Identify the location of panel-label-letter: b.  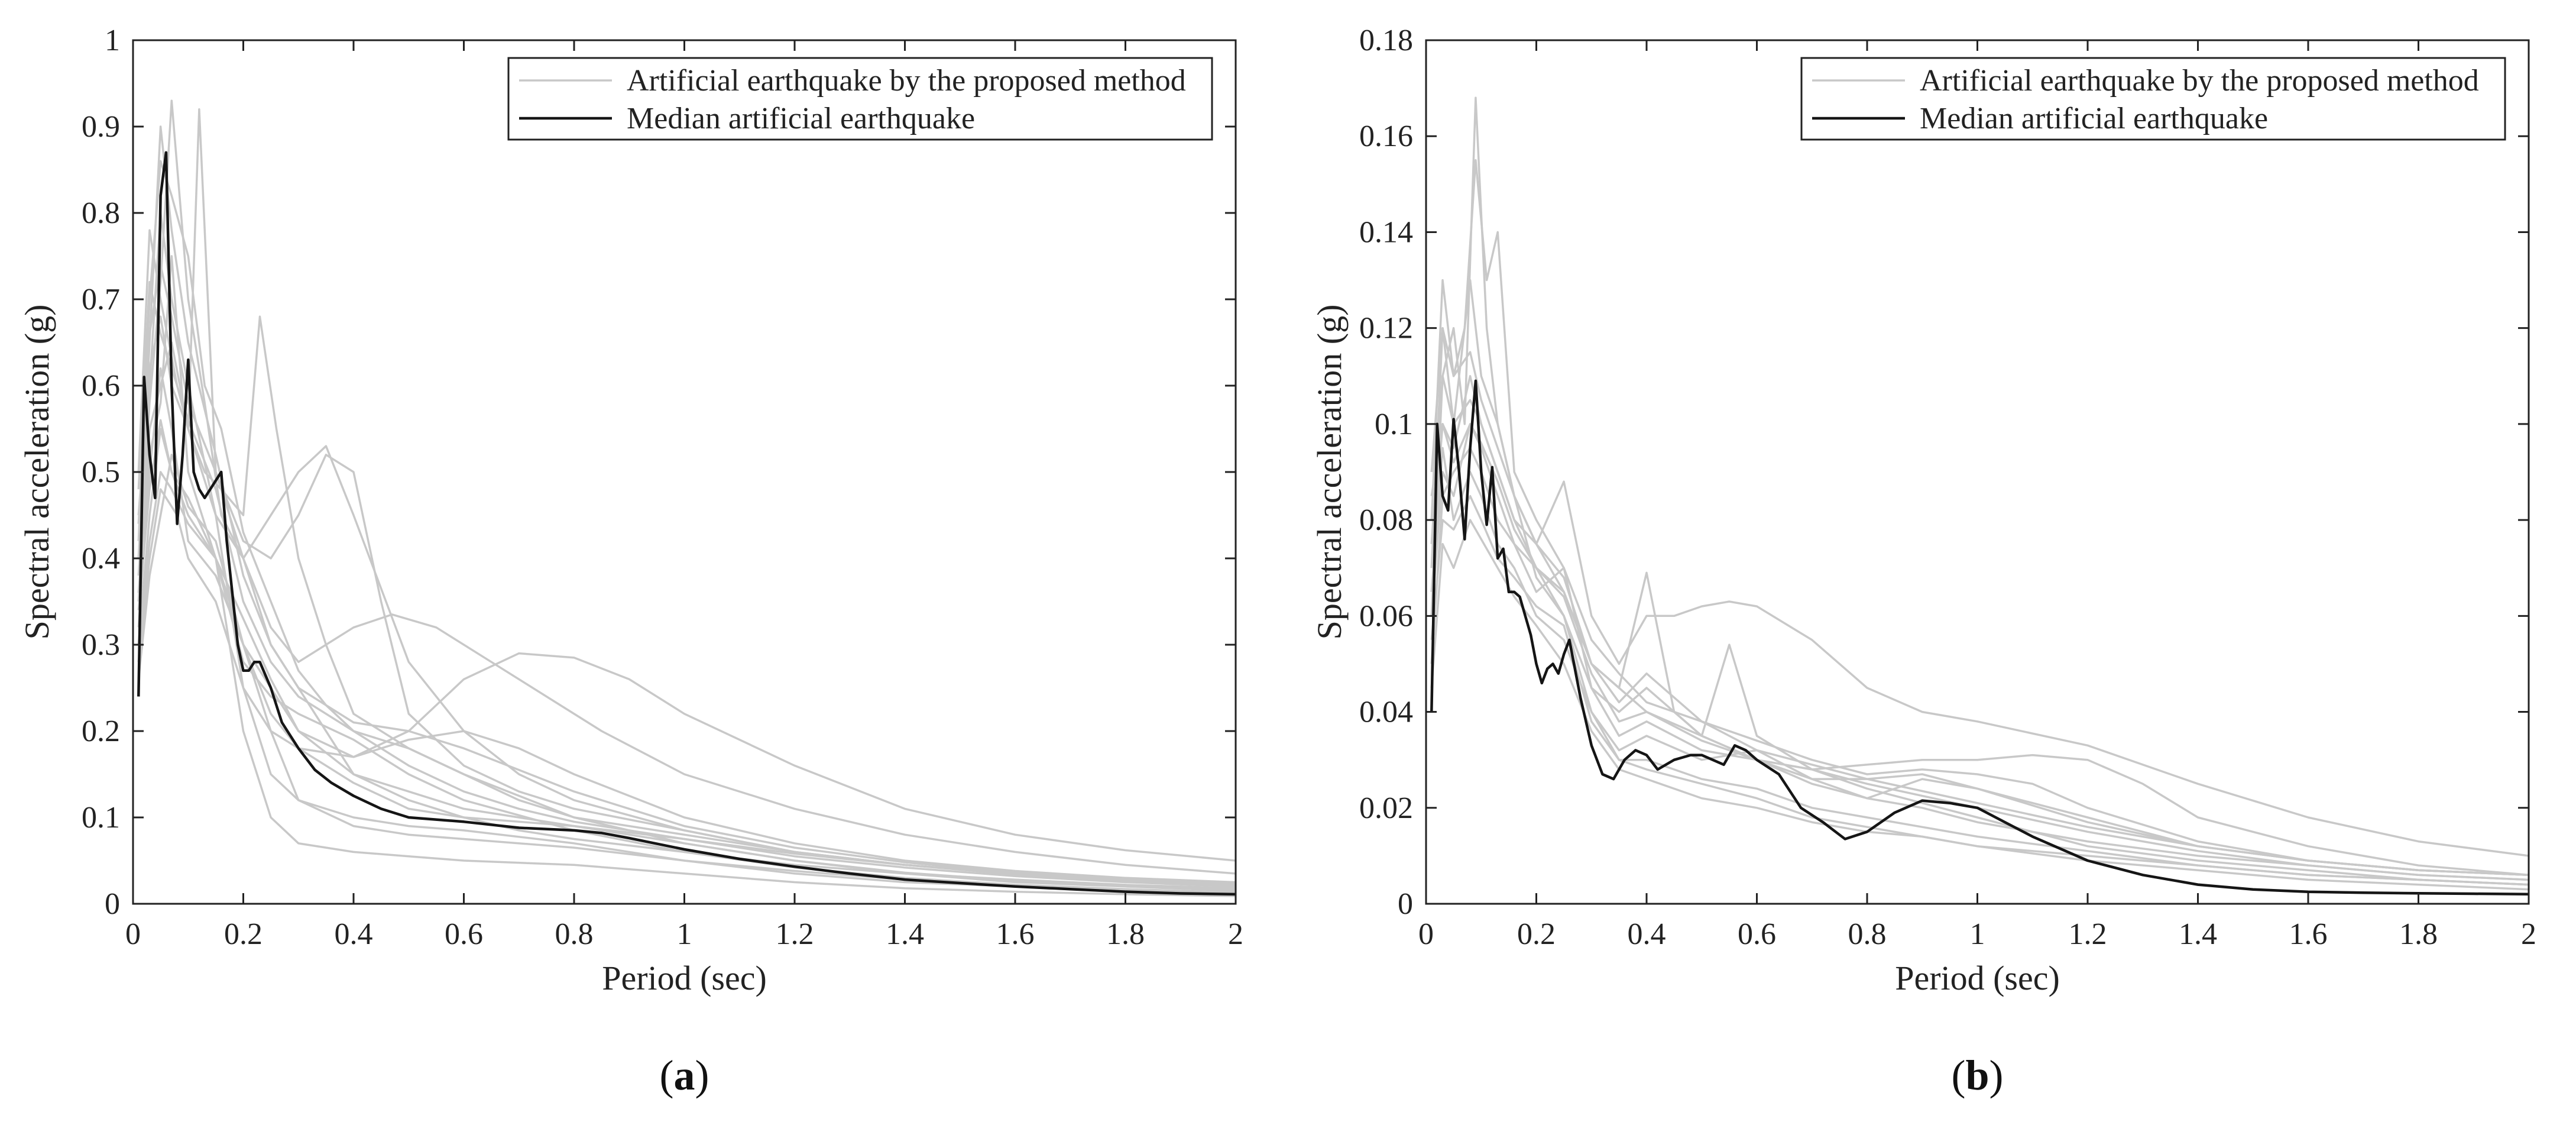
(1977, 1075).